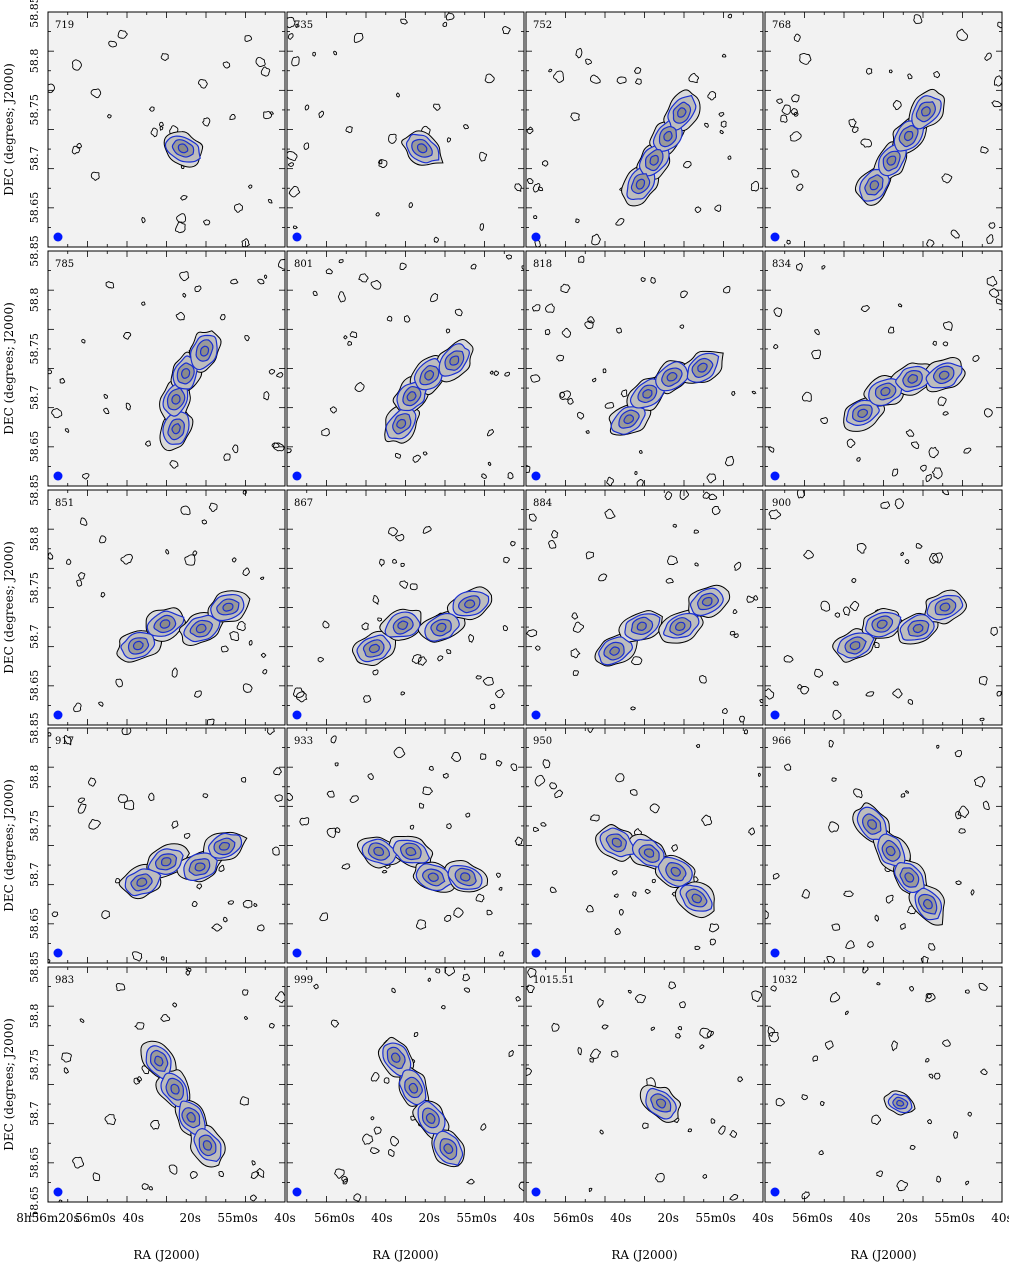  I want to click on channel-velocity-label: 950, so click(542, 741).